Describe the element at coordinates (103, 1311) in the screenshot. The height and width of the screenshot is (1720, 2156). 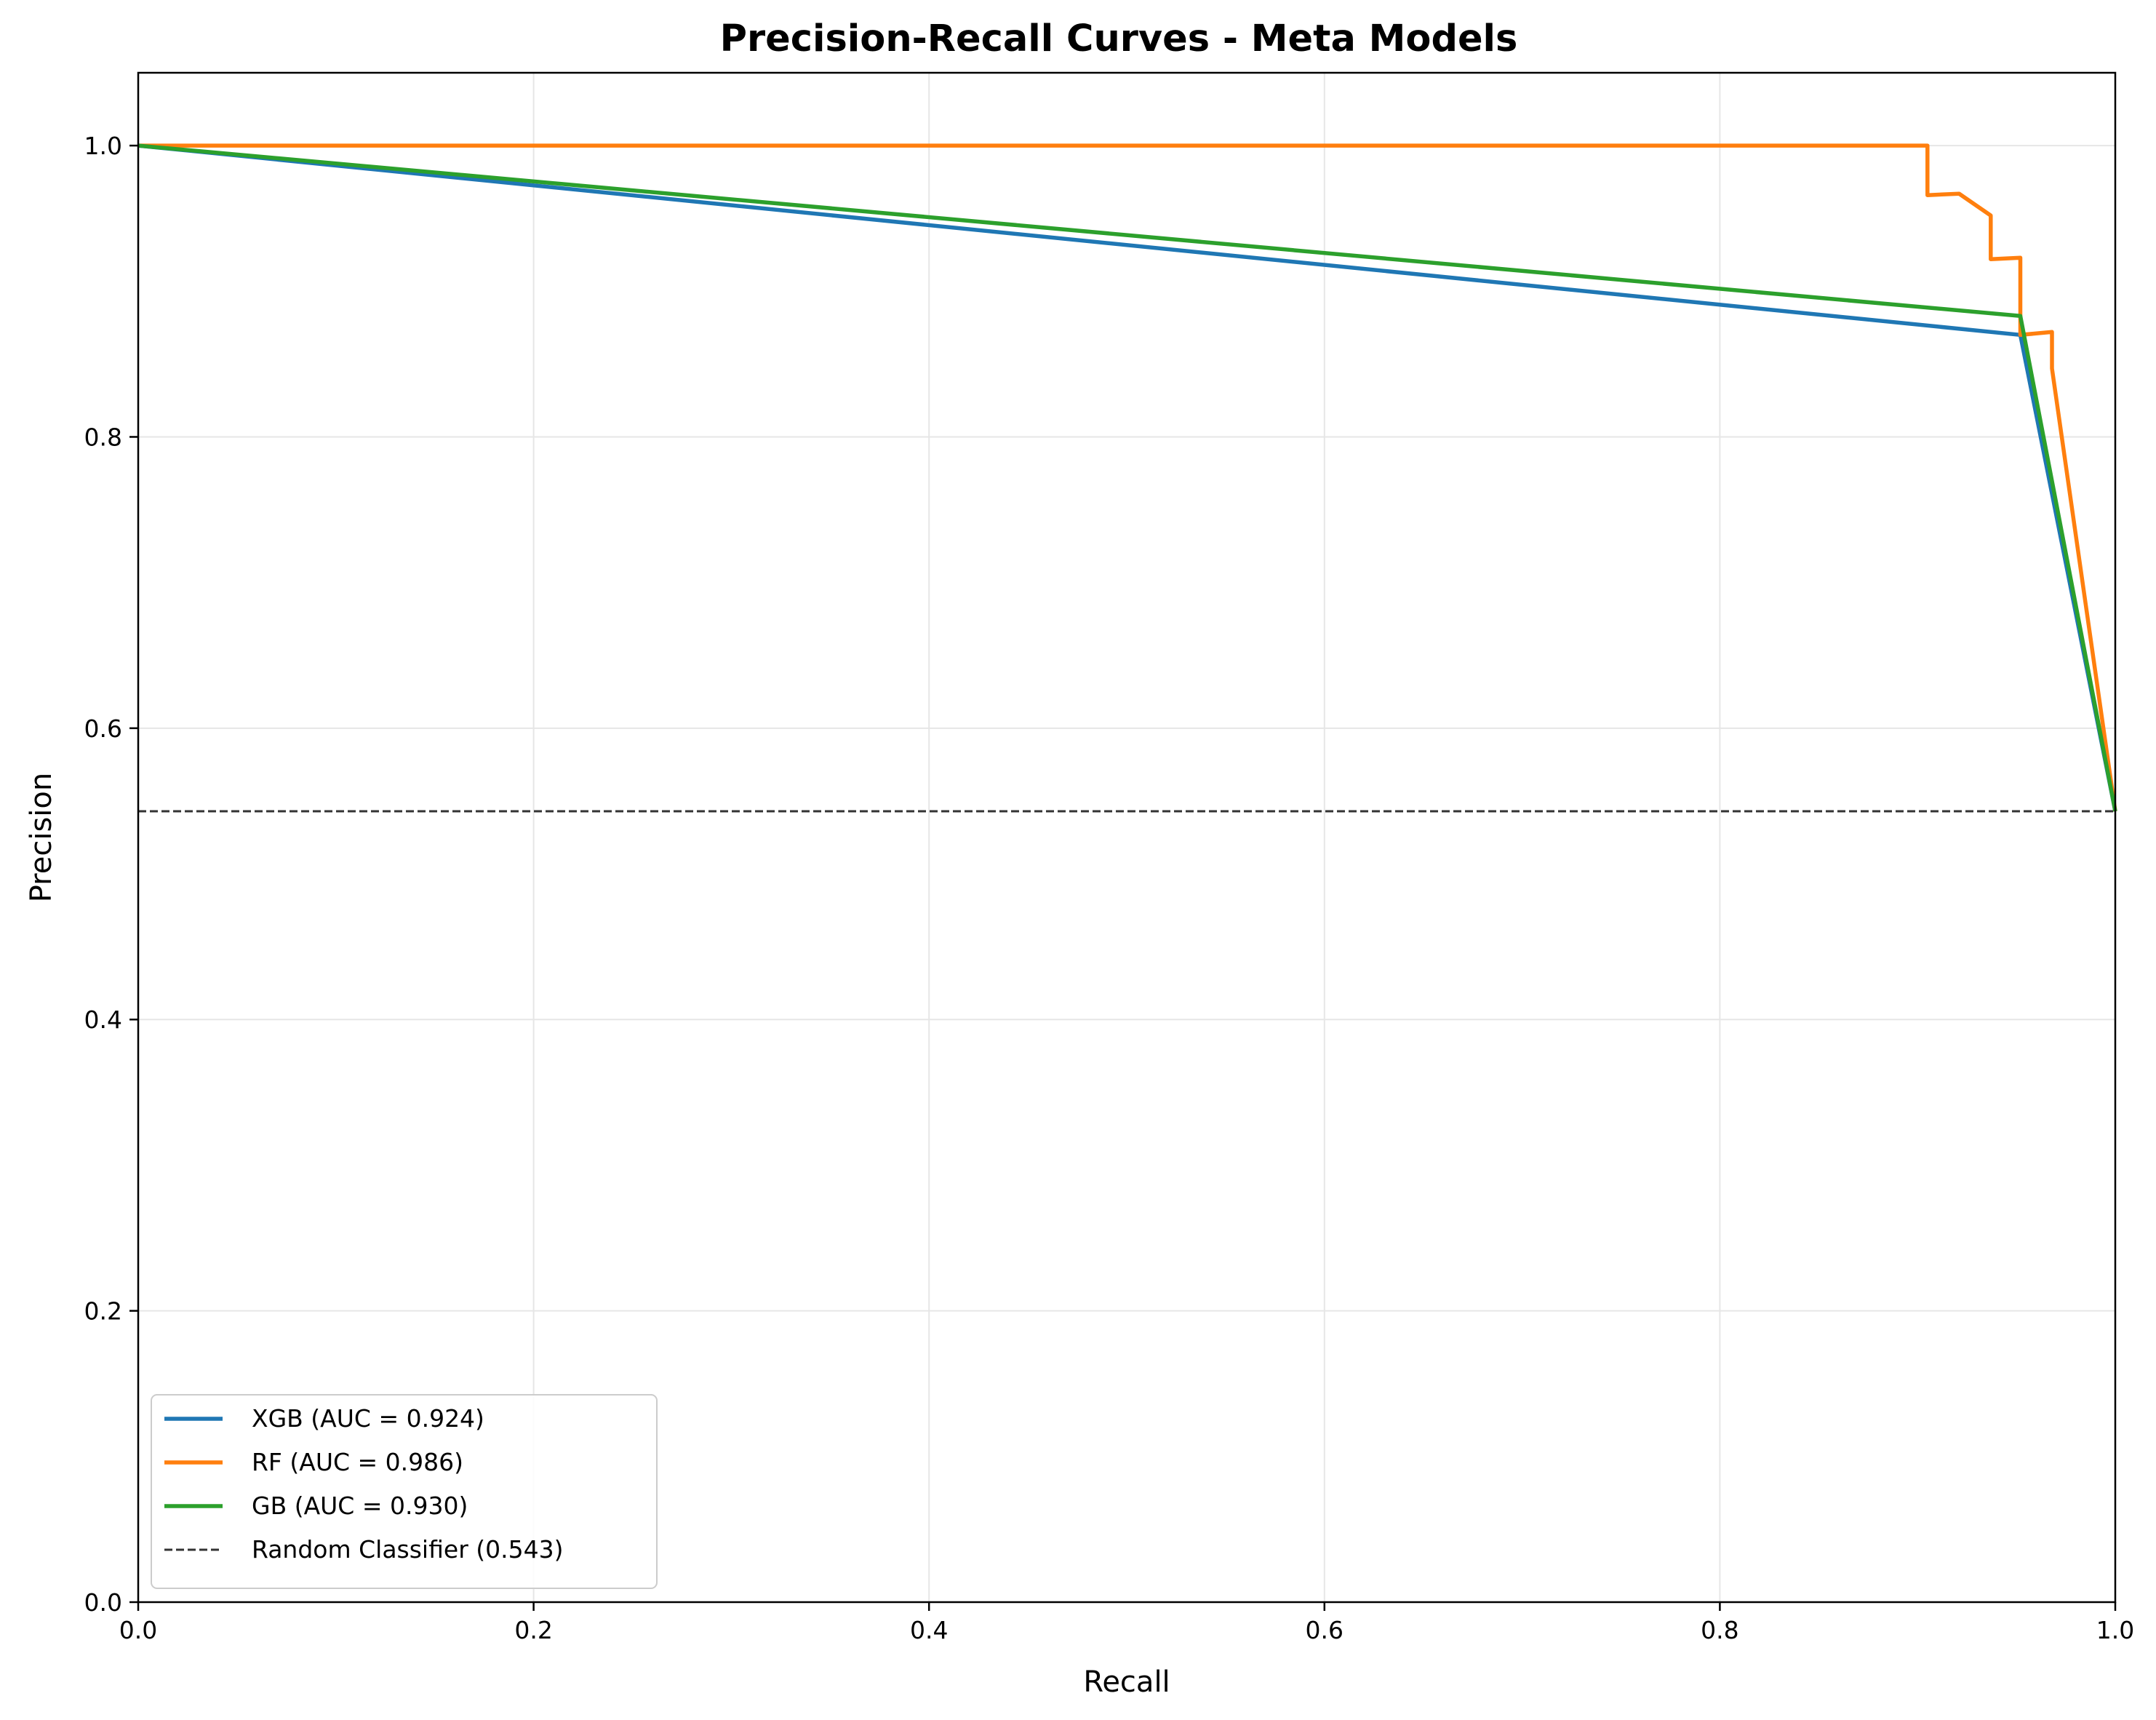
I see `y-tick-label-1: 0.2` at that location.